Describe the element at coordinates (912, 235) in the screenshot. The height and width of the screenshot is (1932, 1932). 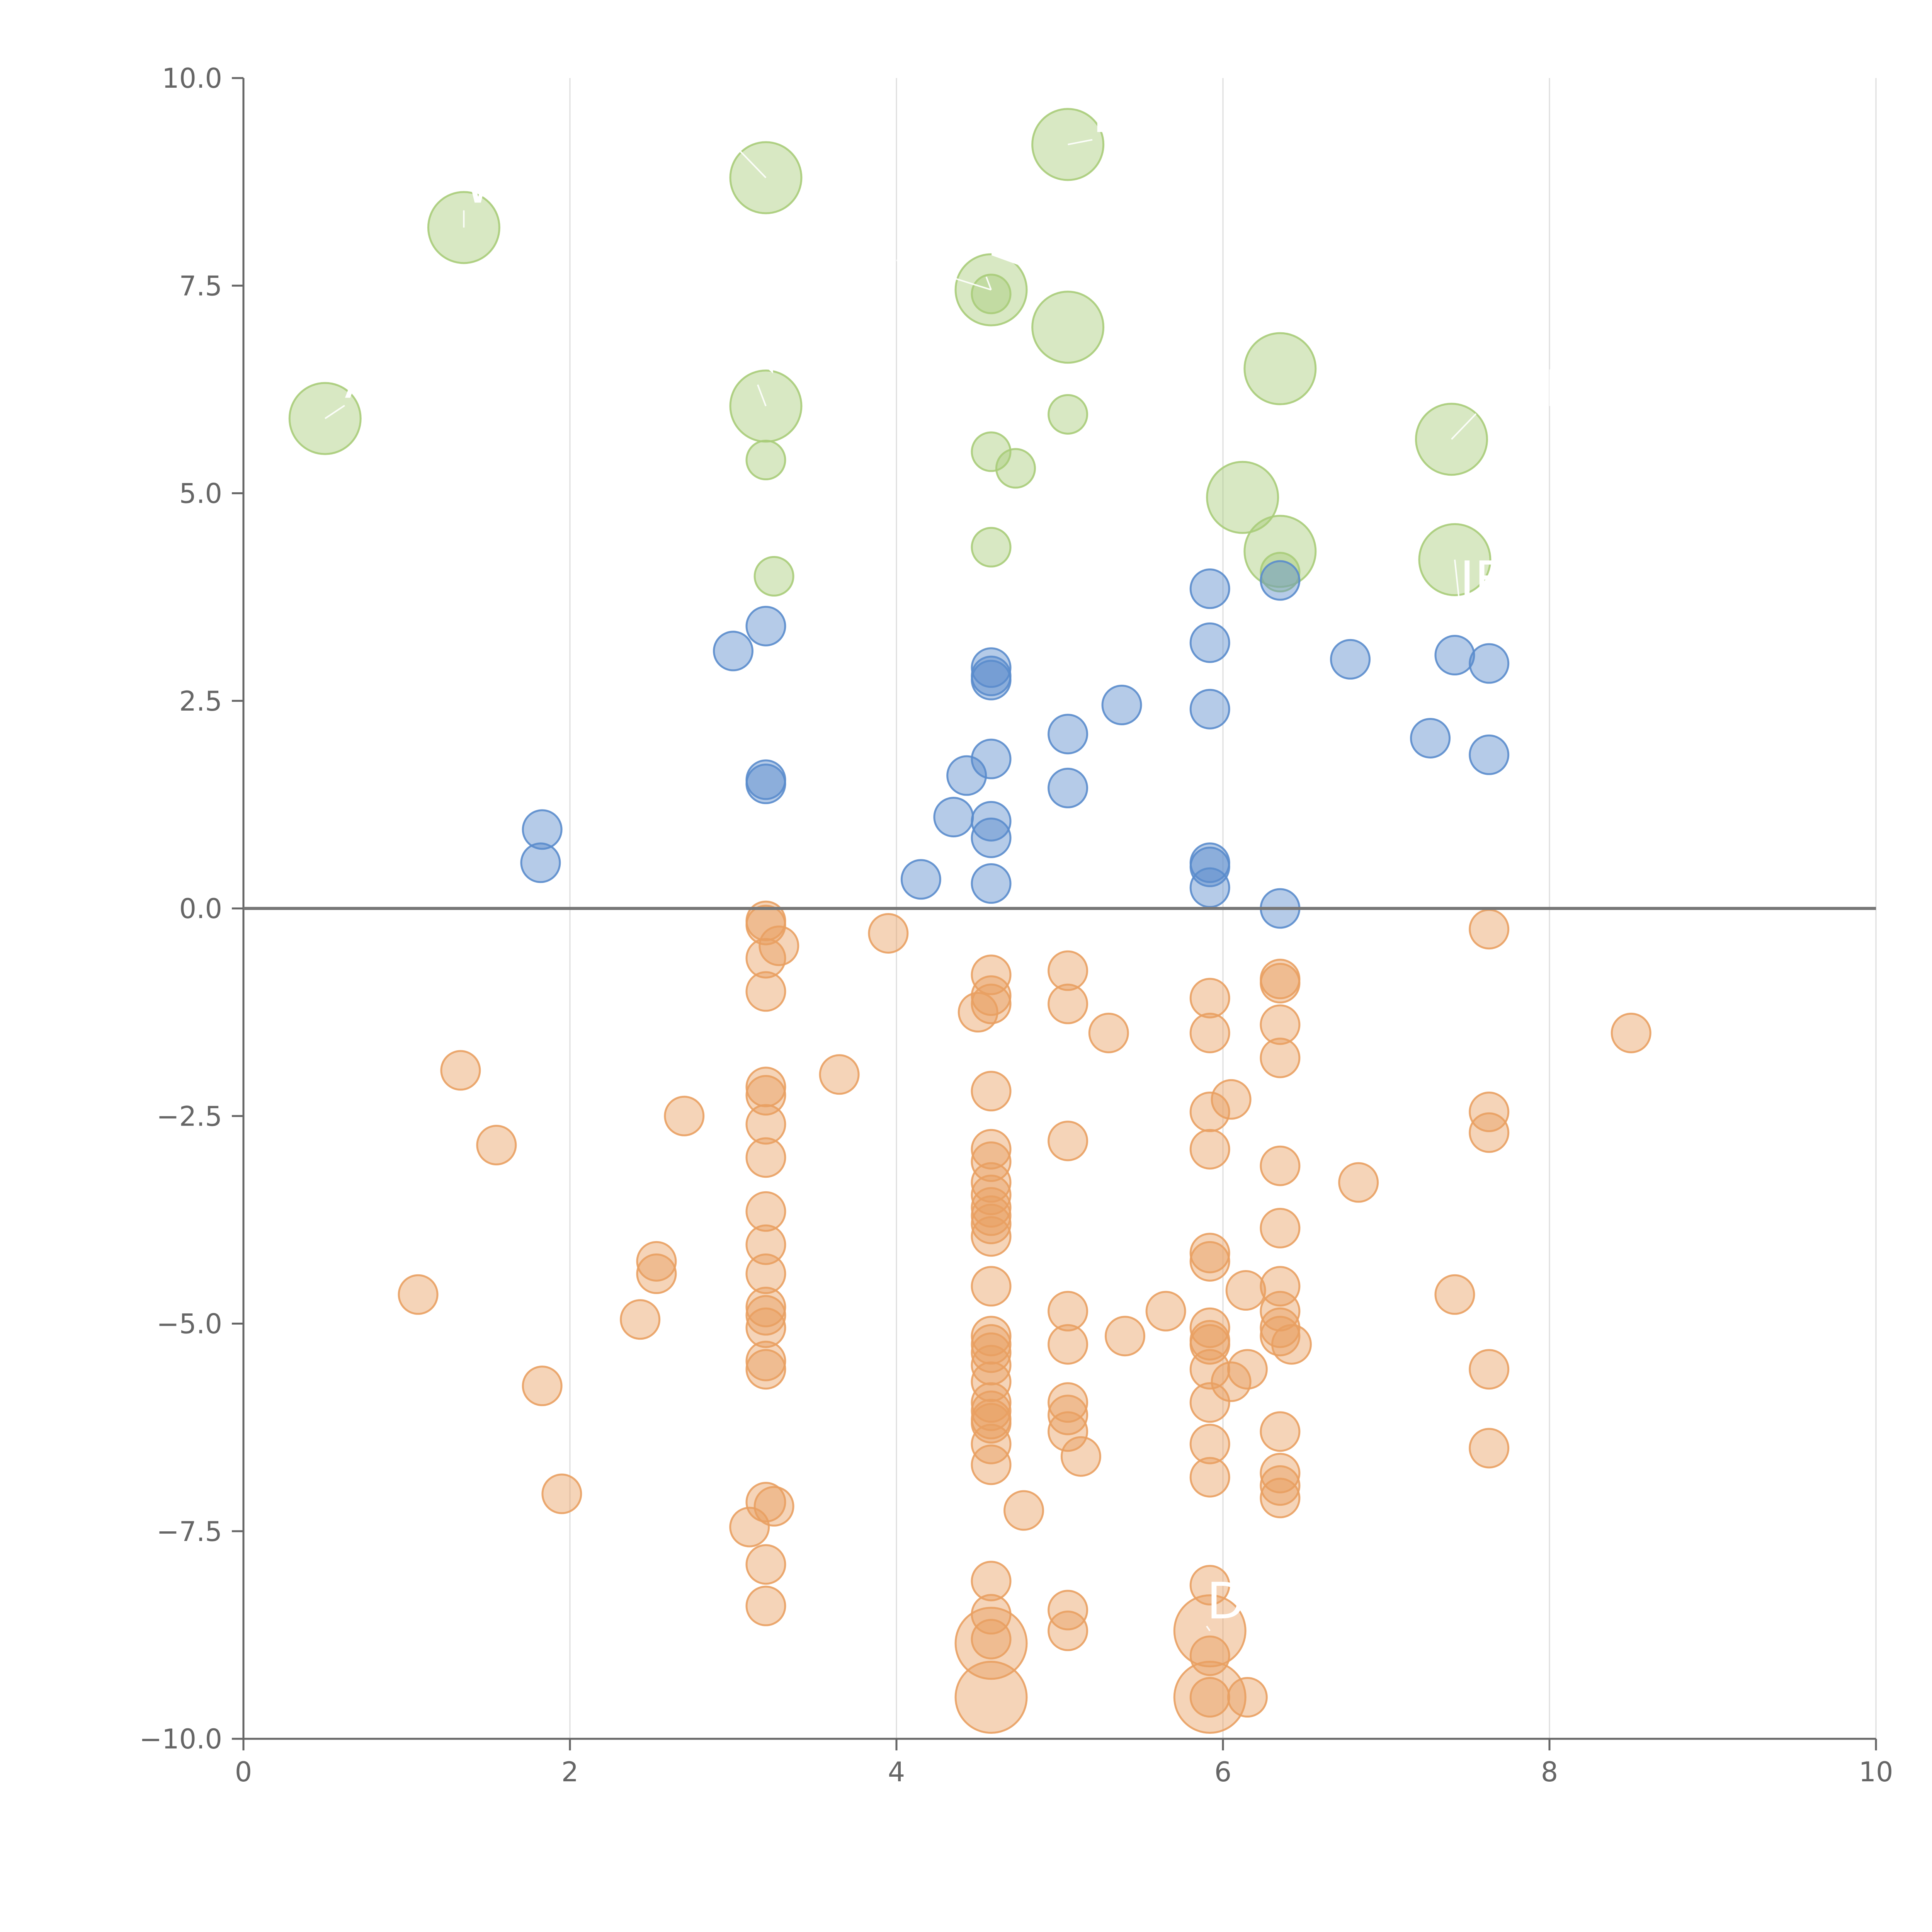
I see `bubble-label: E` at that location.